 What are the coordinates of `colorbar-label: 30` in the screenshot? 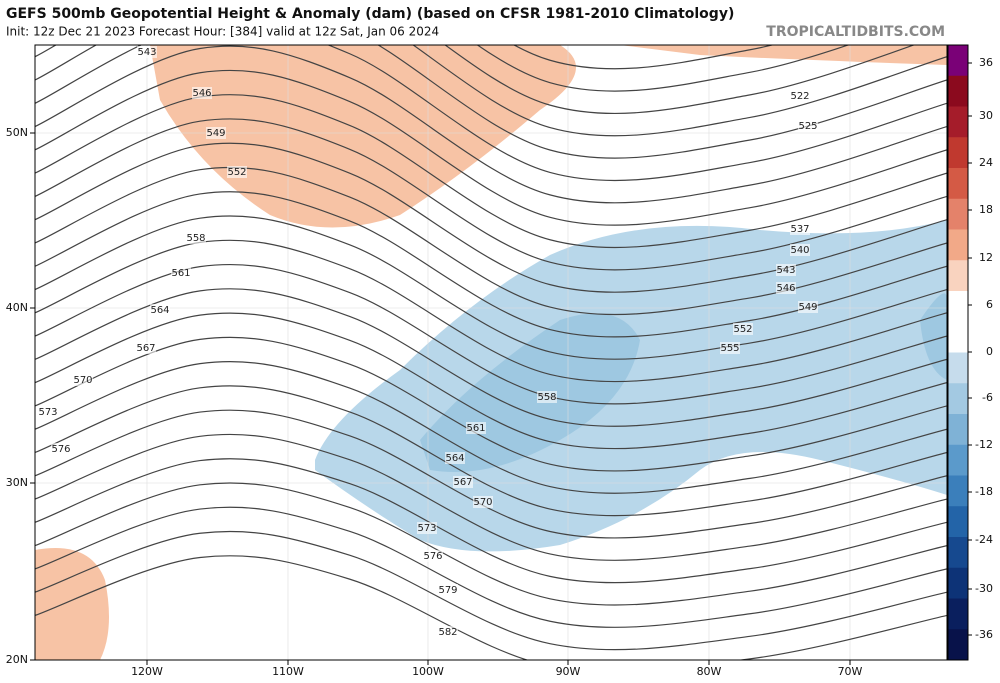 It's located at (986, 115).